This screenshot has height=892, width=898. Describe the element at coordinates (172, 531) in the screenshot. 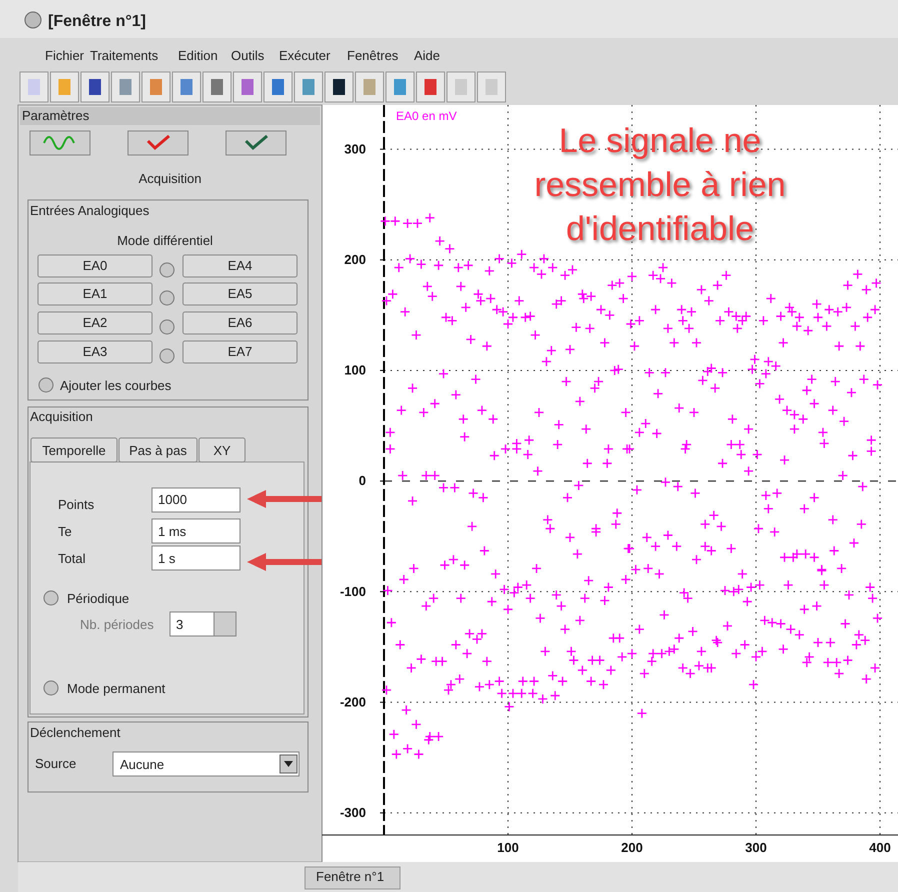

I see `text: 1 ms` at that location.